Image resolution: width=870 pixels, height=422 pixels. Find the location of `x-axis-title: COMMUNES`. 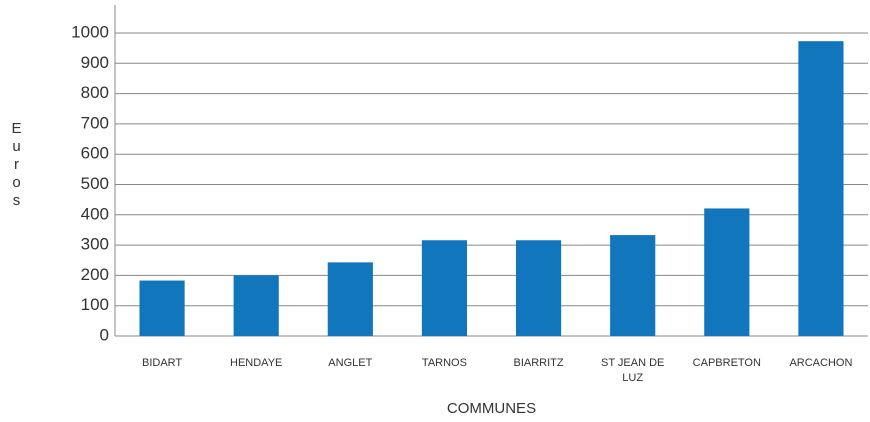

x-axis-title: COMMUNES is located at coordinates (491, 408).